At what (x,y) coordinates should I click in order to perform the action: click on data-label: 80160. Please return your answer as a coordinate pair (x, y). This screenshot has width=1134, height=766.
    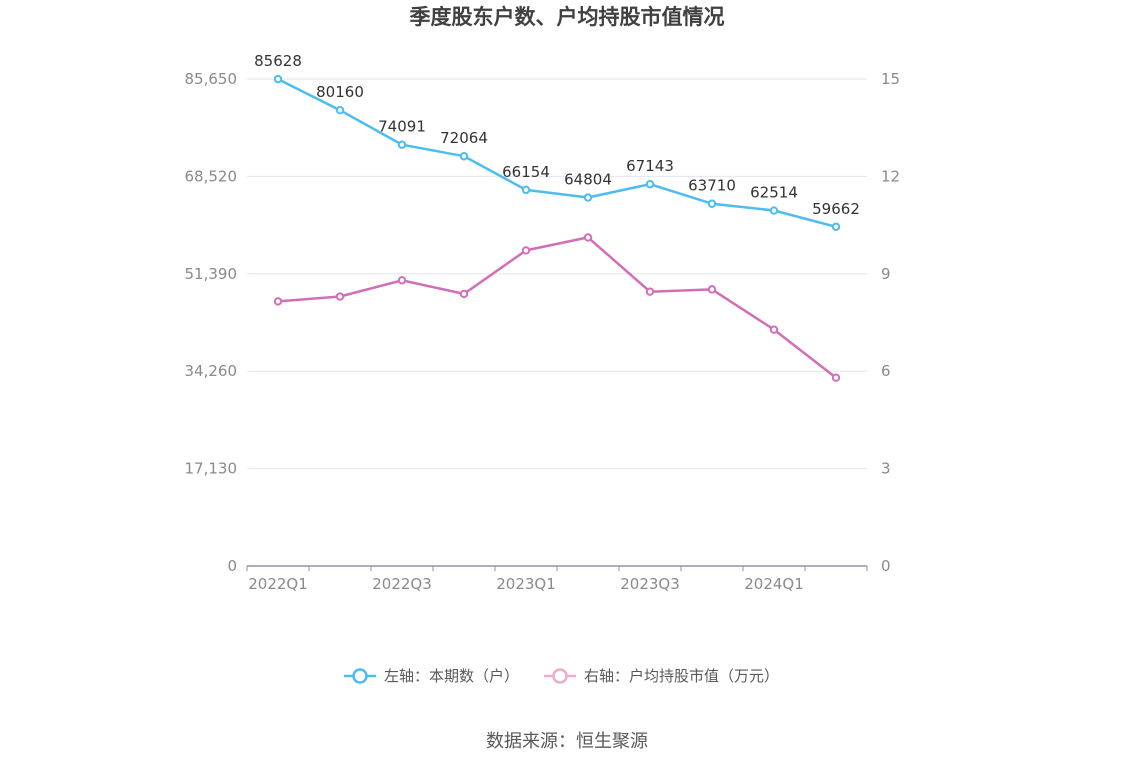
    Looking at the image, I should click on (340, 92).